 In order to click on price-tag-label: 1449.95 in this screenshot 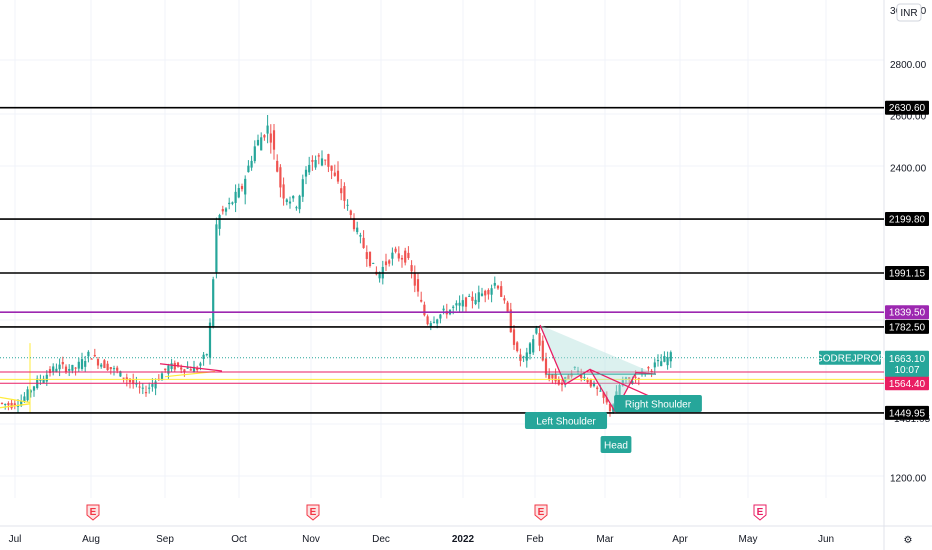, I will do `click(907, 413)`.